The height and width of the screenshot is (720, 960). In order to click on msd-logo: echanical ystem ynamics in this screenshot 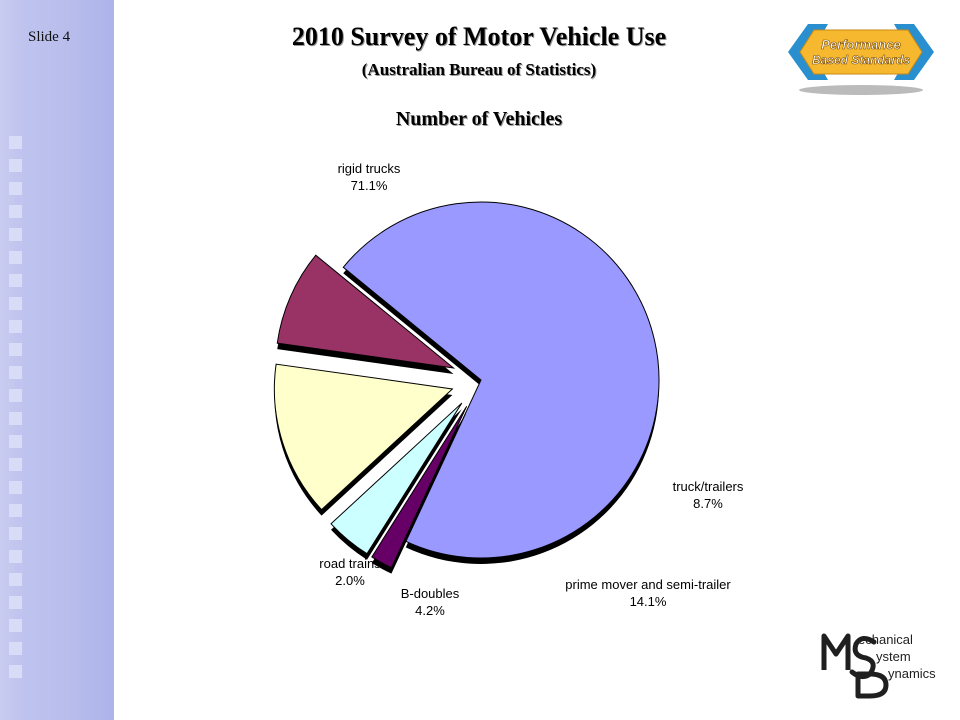, I will do `click(878, 665)`.